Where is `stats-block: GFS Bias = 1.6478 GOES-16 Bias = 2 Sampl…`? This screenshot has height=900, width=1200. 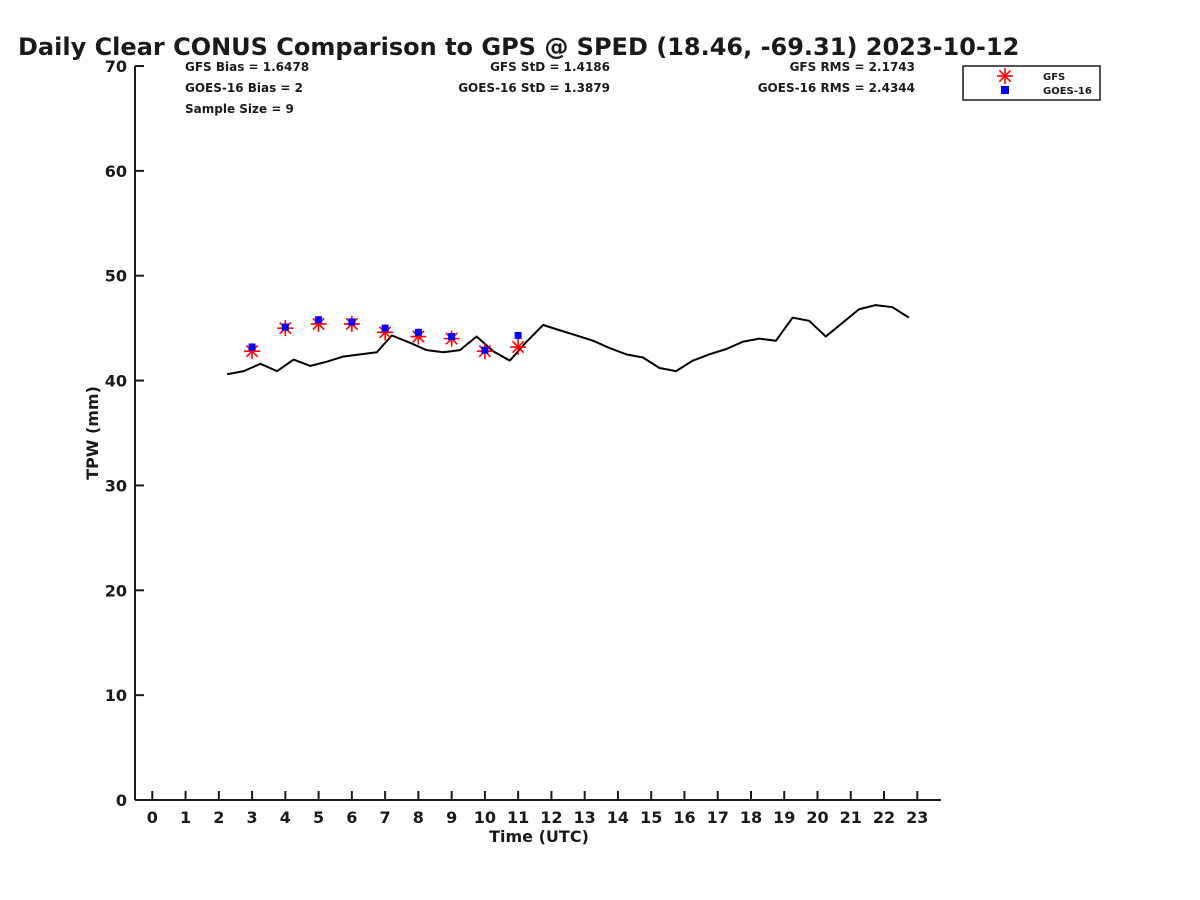
stats-block: GFS Bias = 1.6478 GOES-16 Bias = 2 Sampl… is located at coordinates (550, 88).